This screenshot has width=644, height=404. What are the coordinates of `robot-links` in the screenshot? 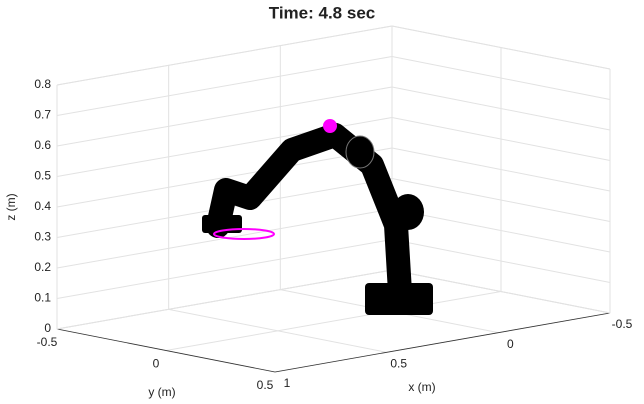 It's located at (309, 213).